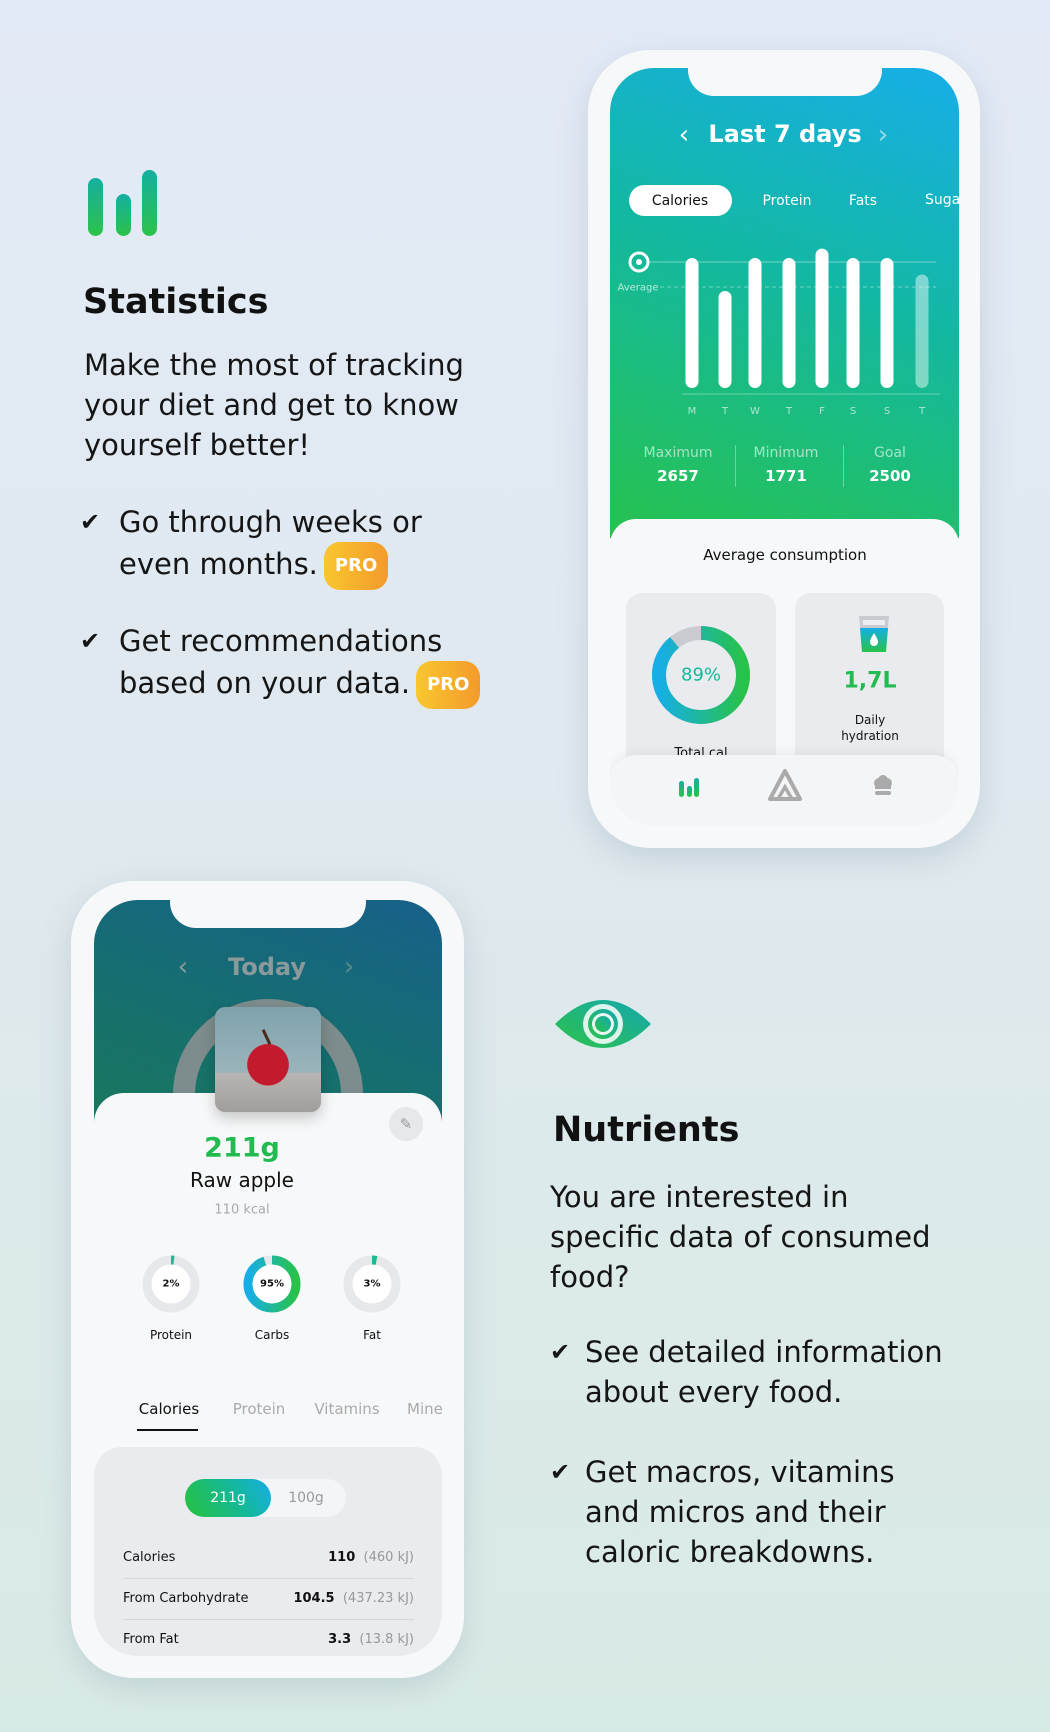 Image resolution: width=1050 pixels, height=1732 pixels. Describe the element at coordinates (281, 641) in the screenshot. I see `text-line: Get recommendations` at that location.